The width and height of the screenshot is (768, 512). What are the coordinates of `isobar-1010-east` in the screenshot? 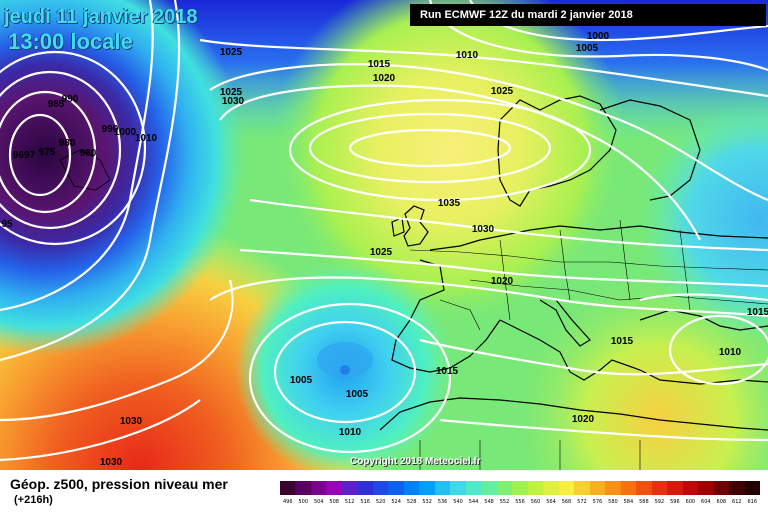 It's located at (718, 350).